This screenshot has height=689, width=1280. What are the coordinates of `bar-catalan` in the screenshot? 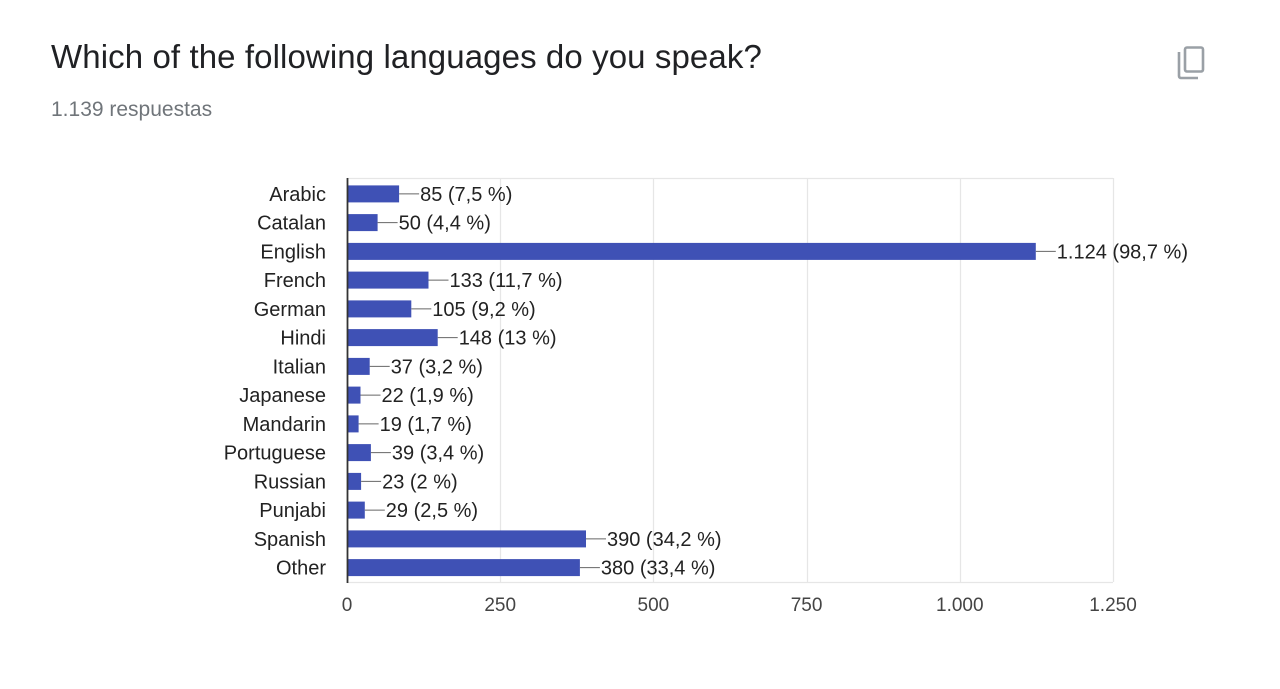 It's located at (362, 223).